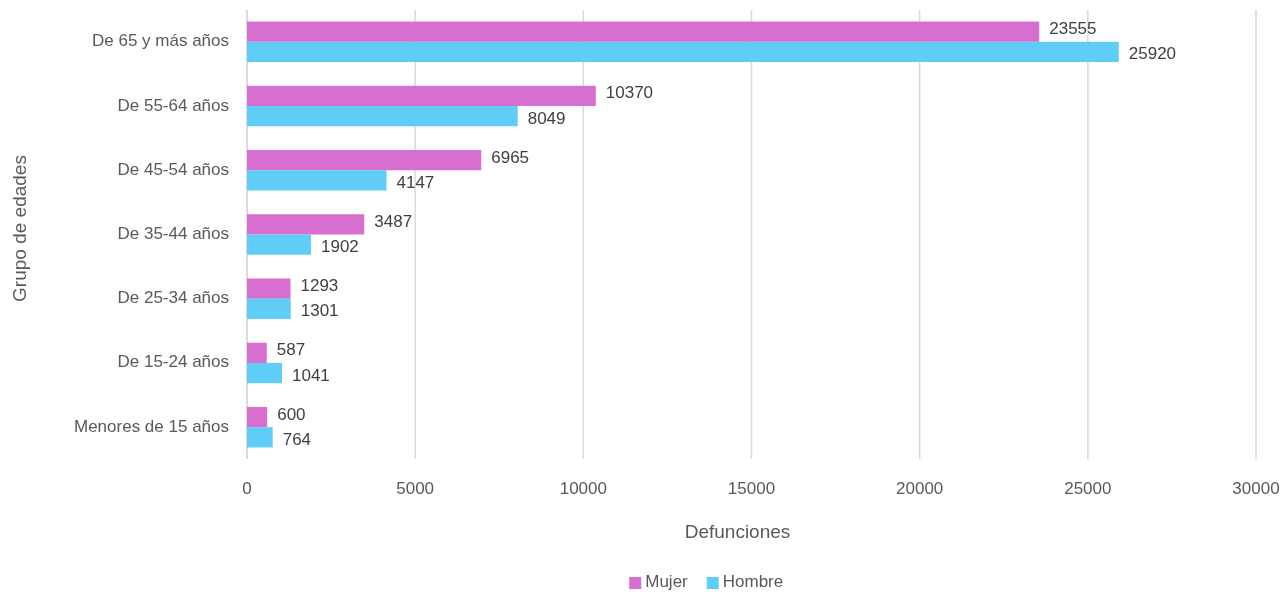 The width and height of the screenshot is (1288, 607). Describe the element at coordinates (173, 362) in the screenshot. I see `y-tick-label: De 15-24 años` at that location.